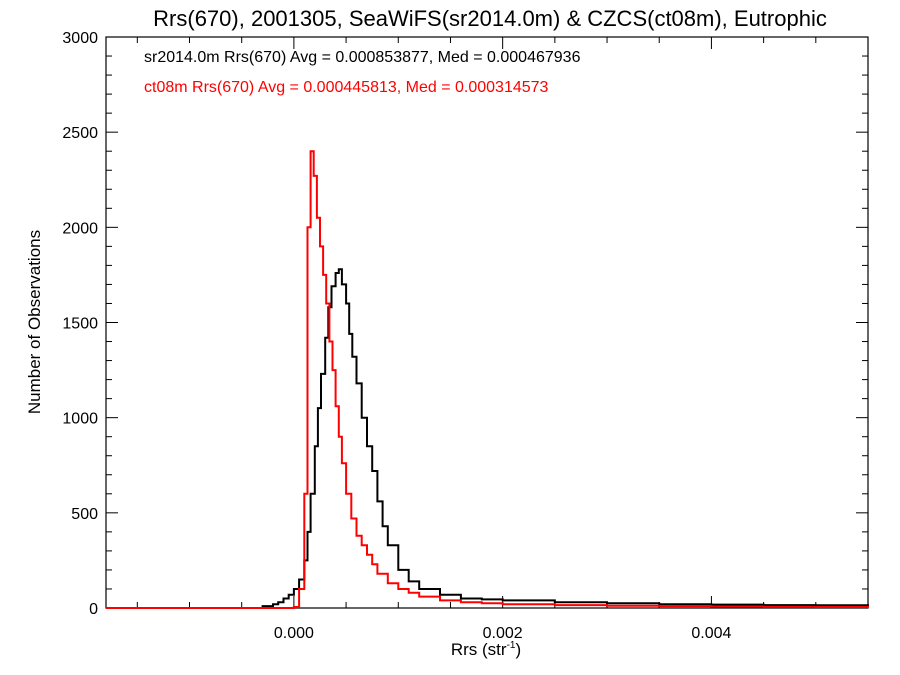 The width and height of the screenshot is (900, 675). What do you see at coordinates (93, 609) in the screenshot?
I see `y-tick-label: 0` at bounding box center [93, 609].